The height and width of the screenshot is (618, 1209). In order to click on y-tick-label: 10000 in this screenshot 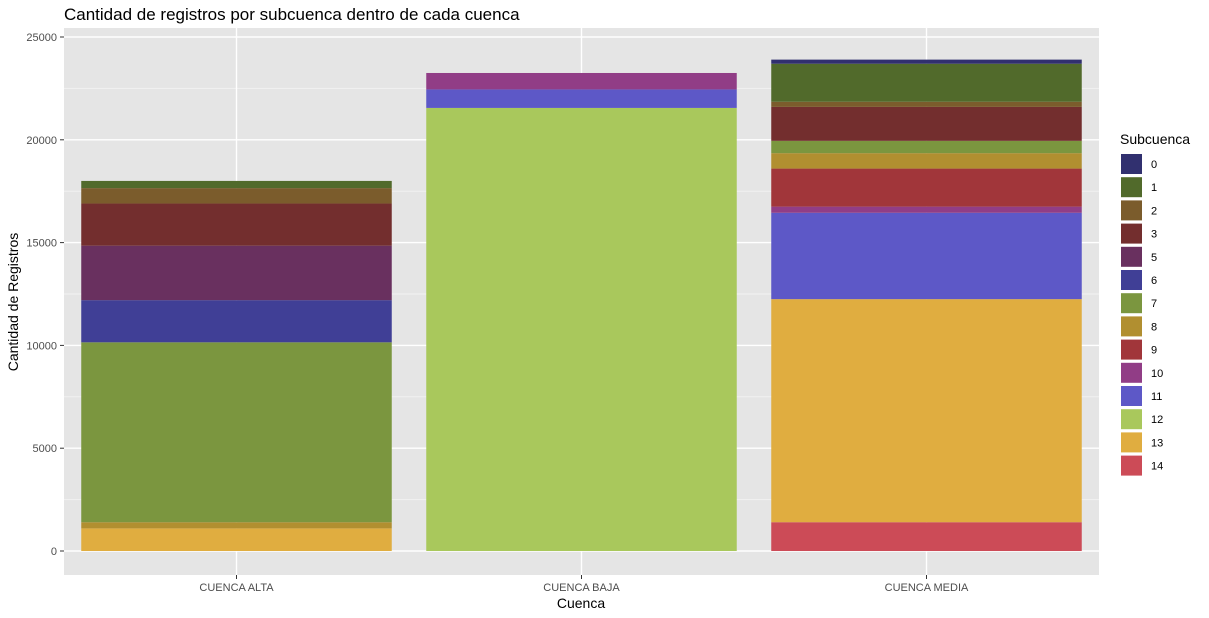, I will do `click(41, 346)`.